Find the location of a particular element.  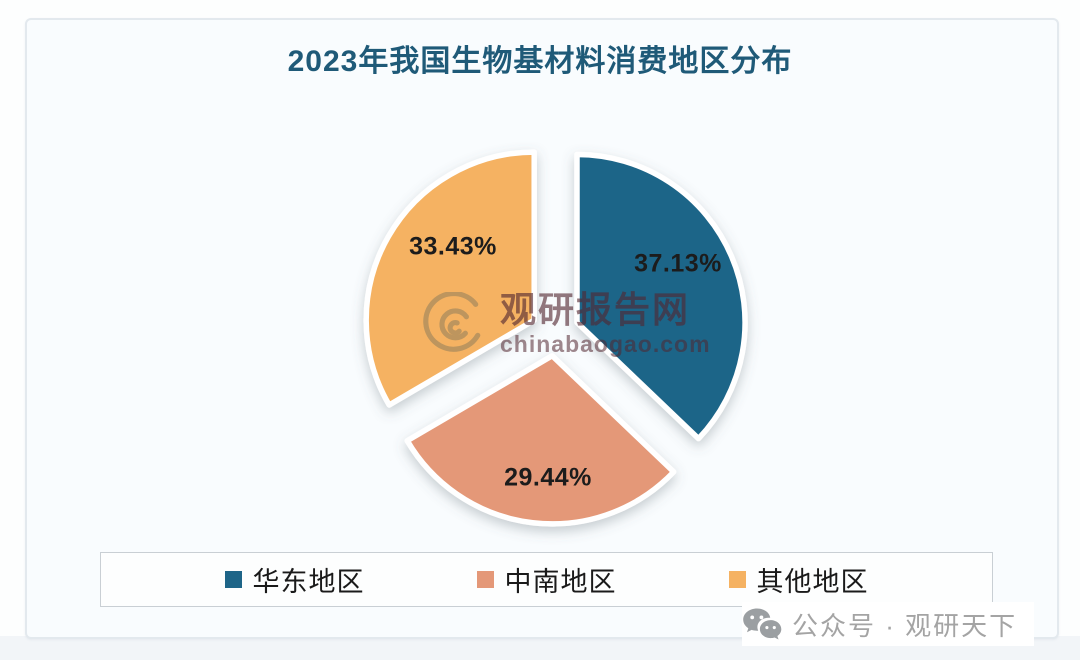

wechat-icon is located at coordinates (762, 624).